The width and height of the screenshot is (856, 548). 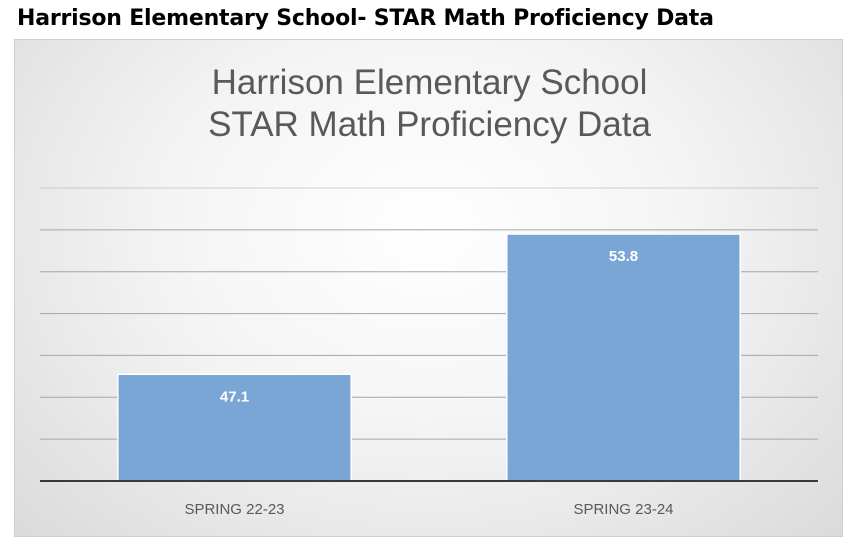 I want to click on category-label-0: SPRING 22-23, so click(x=234, y=509).